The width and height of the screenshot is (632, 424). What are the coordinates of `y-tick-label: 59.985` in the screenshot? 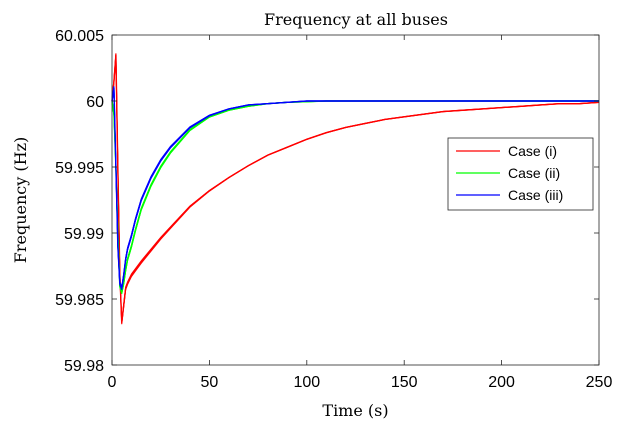 It's located at (79, 300).